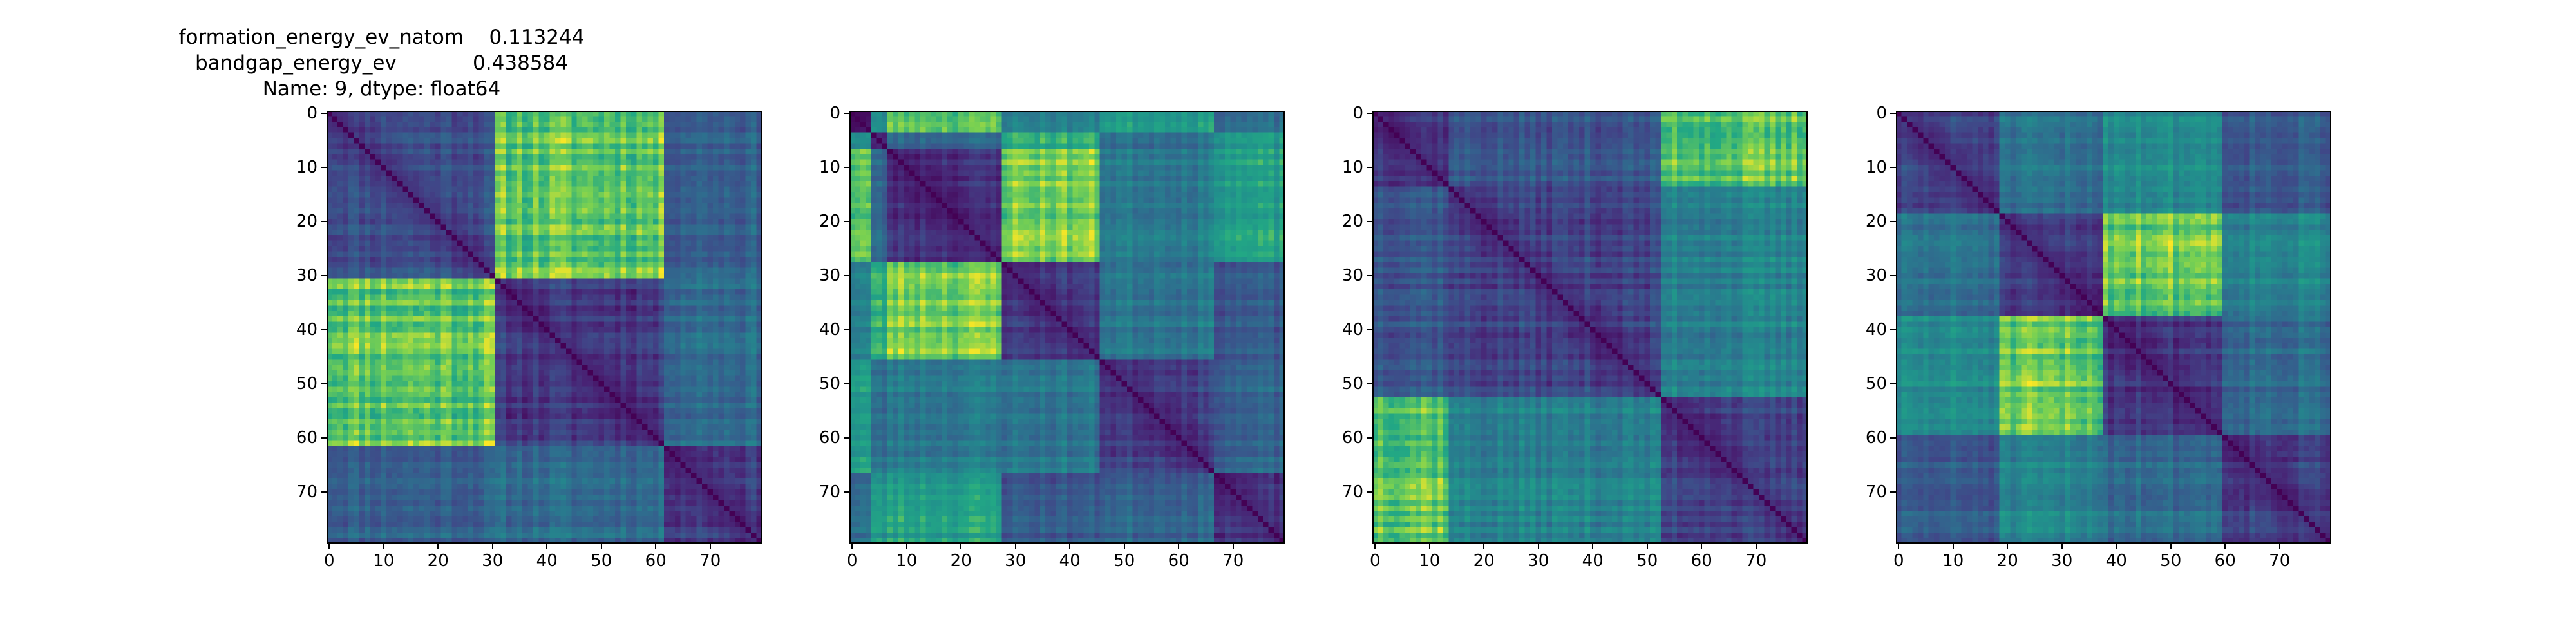  Describe the element at coordinates (382, 38) in the screenshot. I see `title-line-1: formation_energy_ev_natom 0.113244` at that location.